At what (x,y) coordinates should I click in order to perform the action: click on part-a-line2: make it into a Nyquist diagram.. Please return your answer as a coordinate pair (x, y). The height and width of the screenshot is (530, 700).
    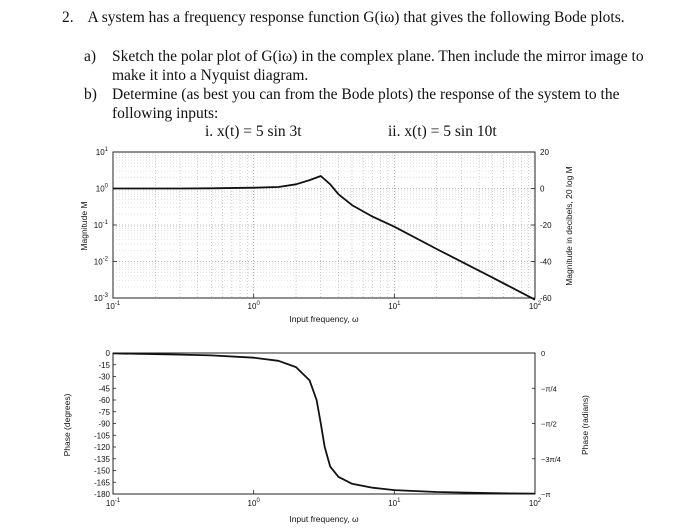
    Looking at the image, I should click on (210, 75).